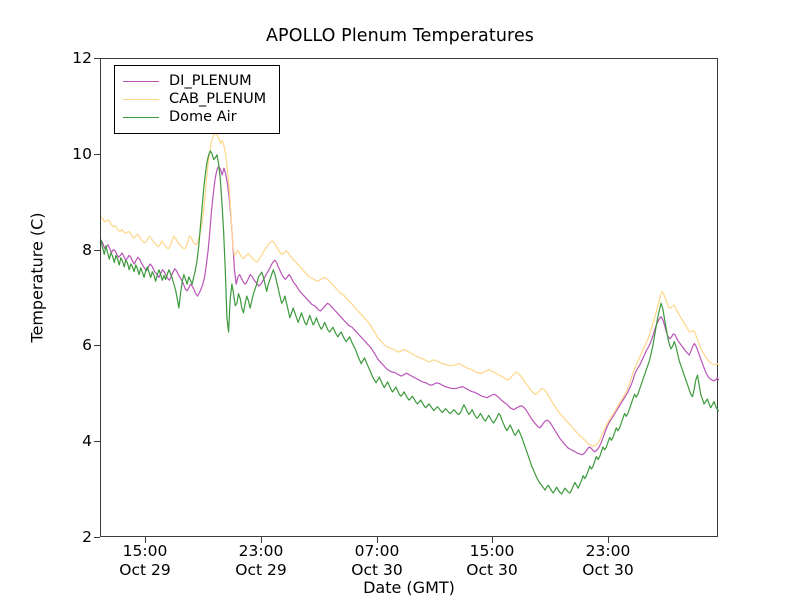 Image resolution: width=800 pixels, height=600 pixels. What do you see at coordinates (409, 587) in the screenshot?
I see `x-axis-label: Date (GMT)` at bounding box center [409, 587].